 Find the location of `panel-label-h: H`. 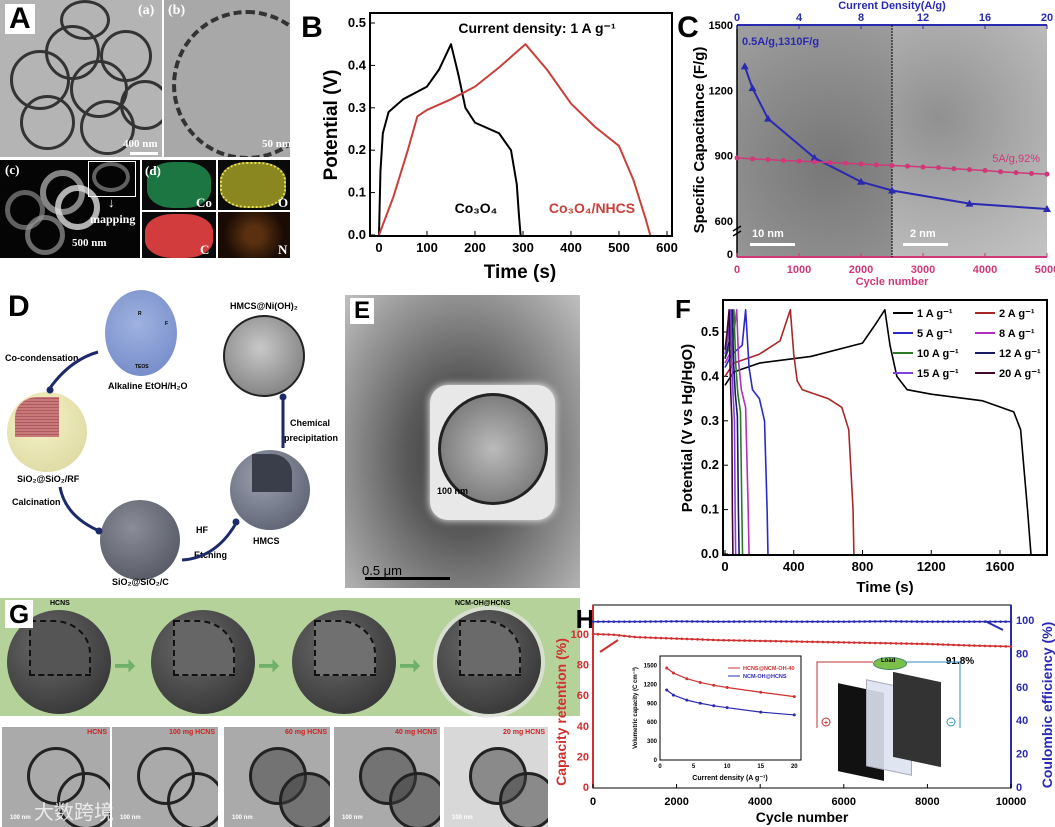

panel-label-h: H is located at coordinates (585, 619).